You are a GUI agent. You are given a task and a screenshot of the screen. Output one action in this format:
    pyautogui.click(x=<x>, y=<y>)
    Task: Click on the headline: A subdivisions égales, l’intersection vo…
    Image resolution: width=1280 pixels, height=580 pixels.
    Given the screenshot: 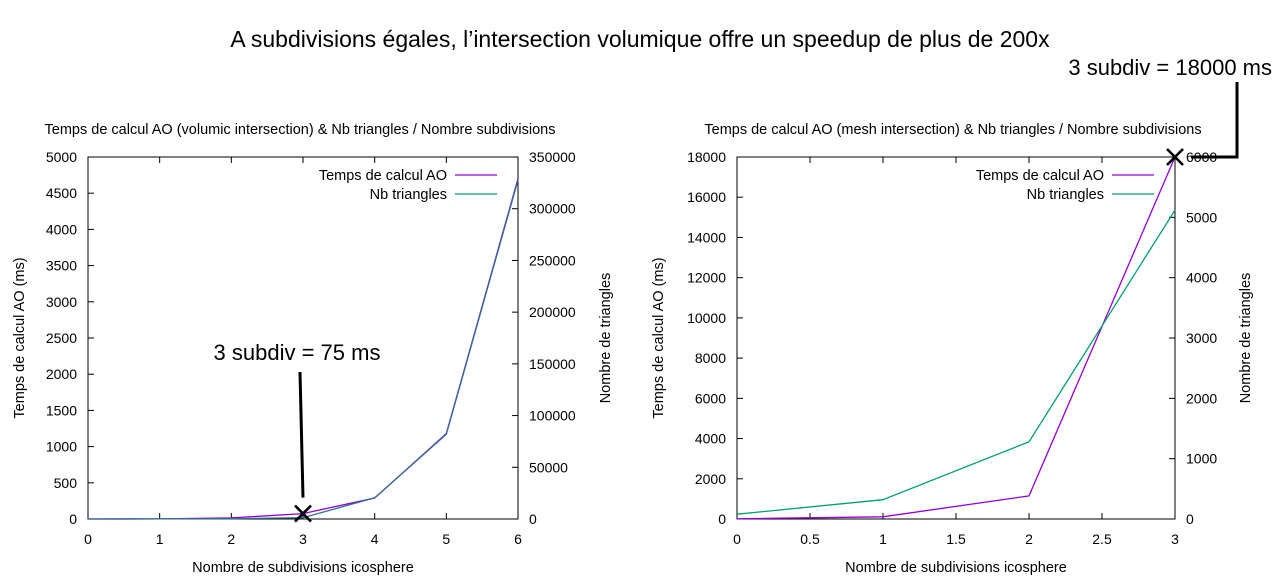 What is the action you would take?
    pyautogui.click(x=640, y=39)
    